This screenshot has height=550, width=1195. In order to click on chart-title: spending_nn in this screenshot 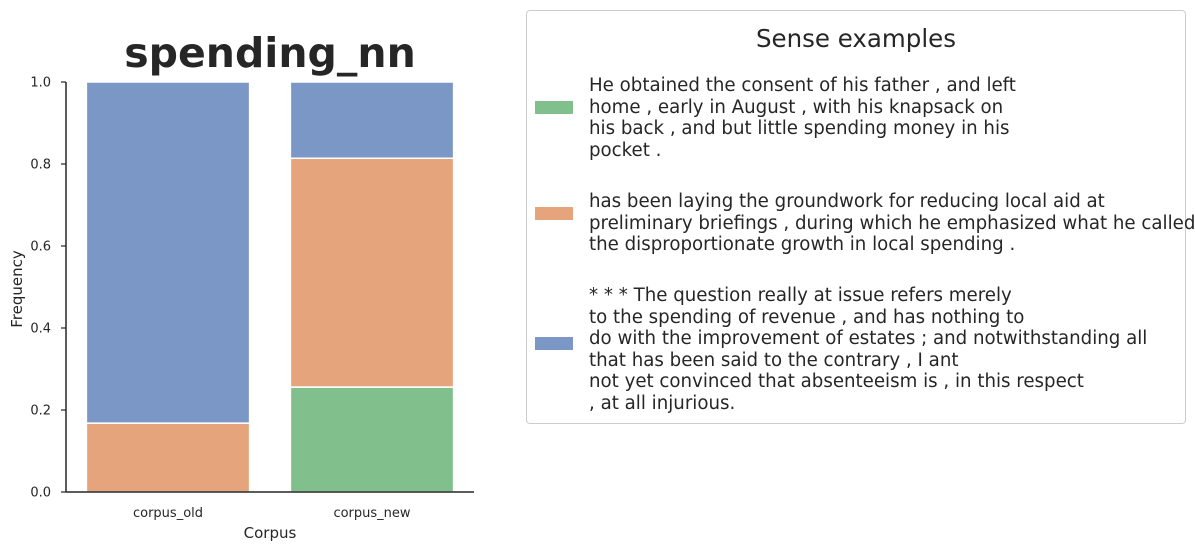, I will do `click(270, 53)`.